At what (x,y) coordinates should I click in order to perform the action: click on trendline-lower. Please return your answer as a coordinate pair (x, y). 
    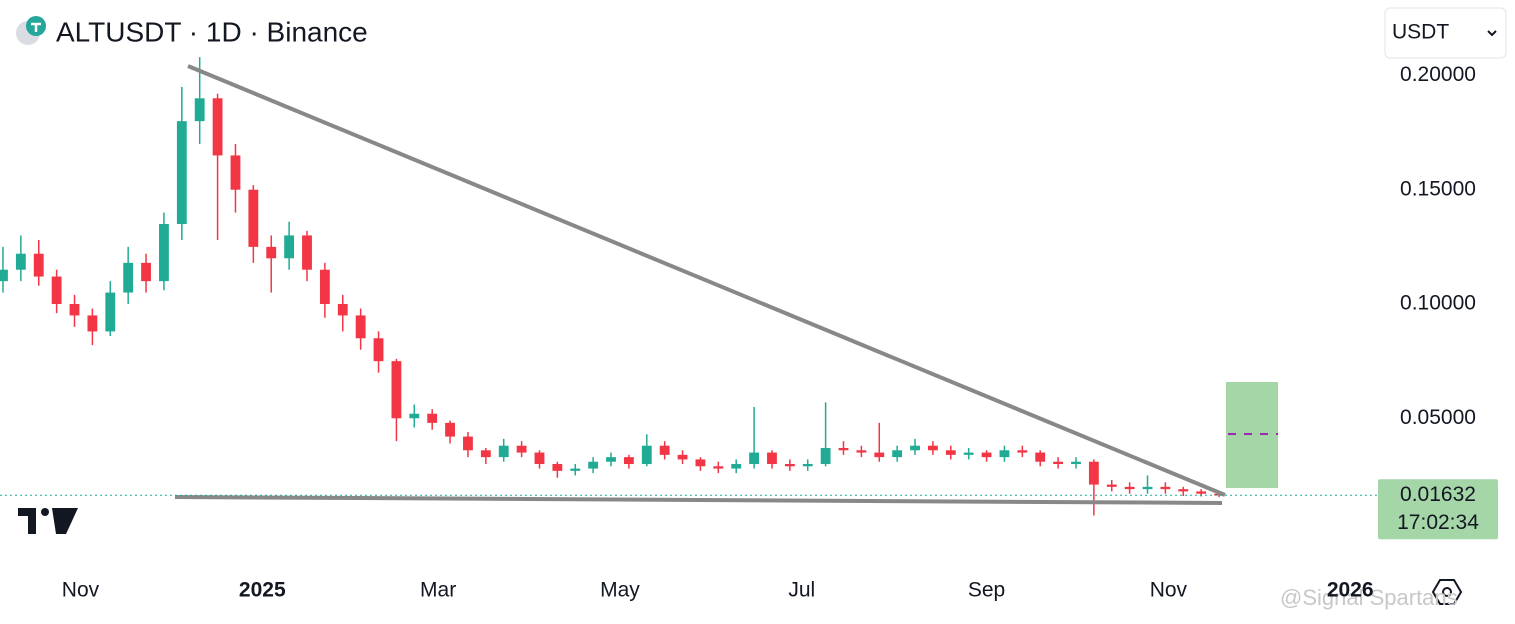
    Looking at the image, I should click on (698, 500).